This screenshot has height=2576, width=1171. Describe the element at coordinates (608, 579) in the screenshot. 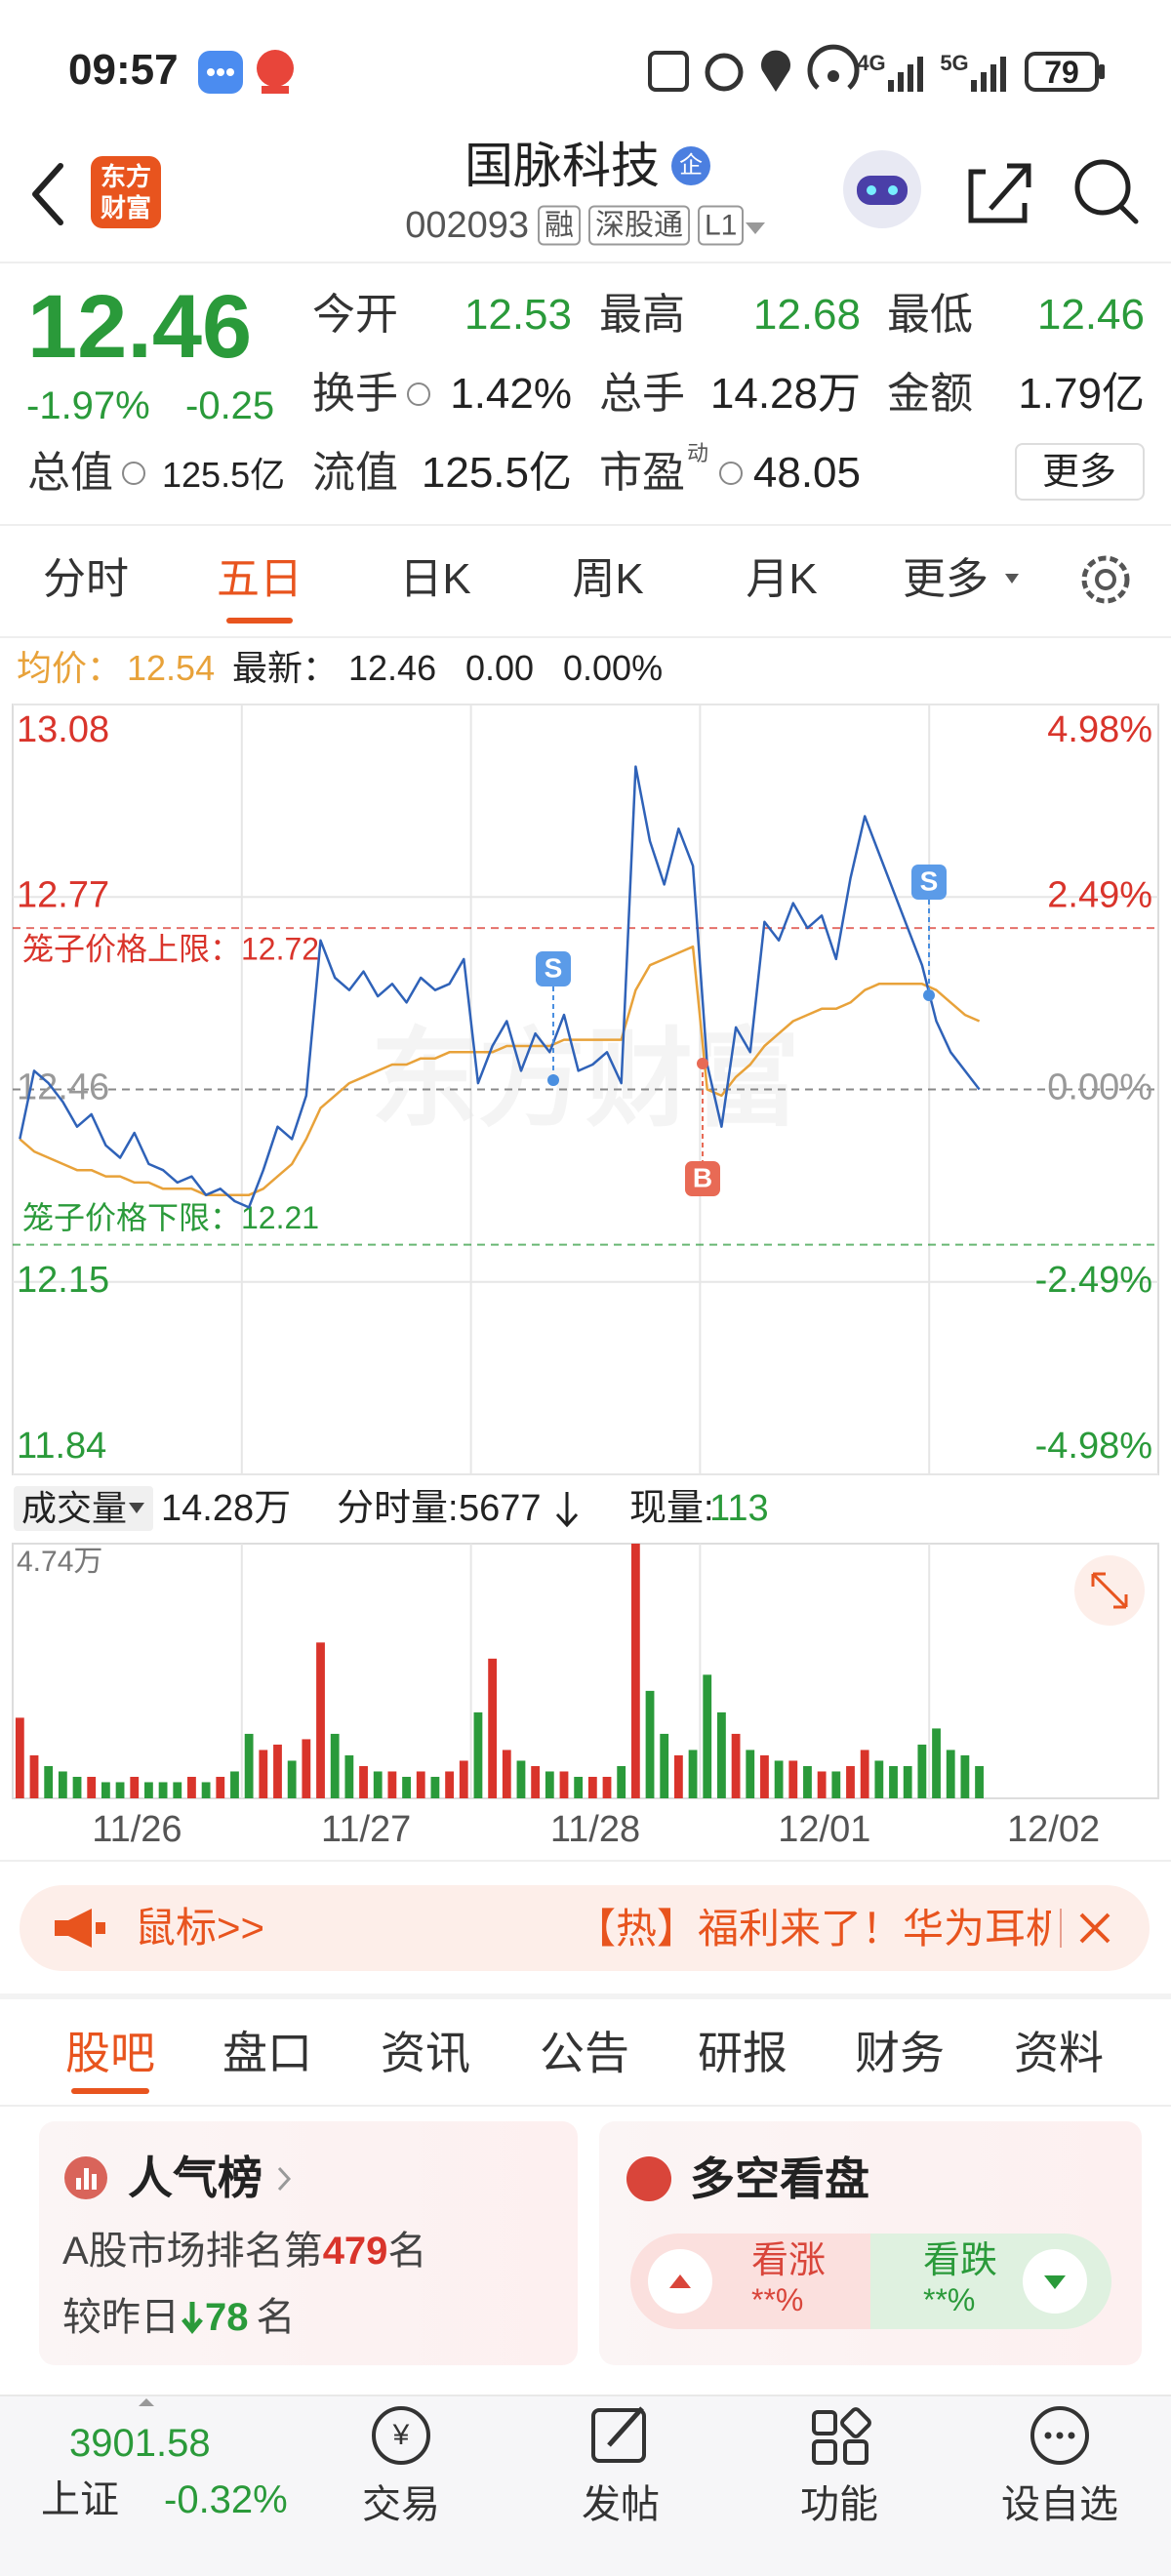

I see `chart-tab: 周K` at that location.